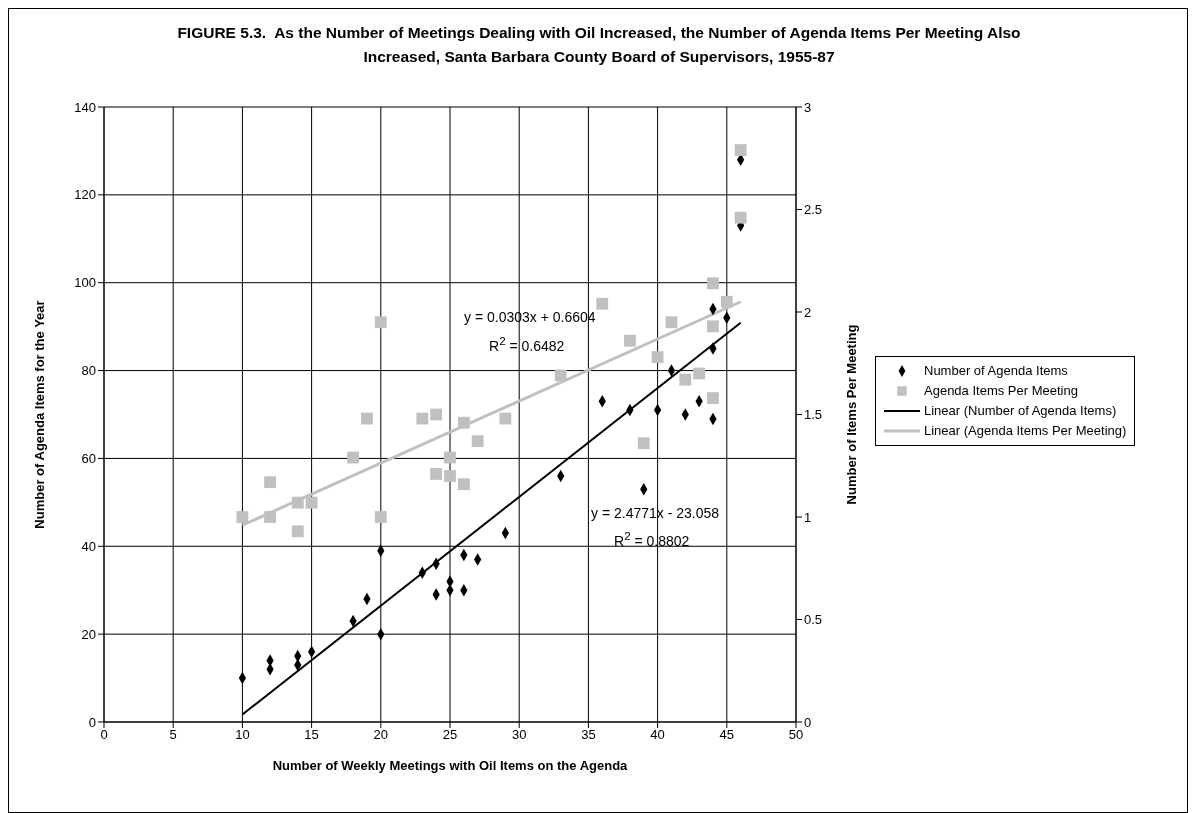  I want to click on y-tick-label: 120, so click(85, 195).